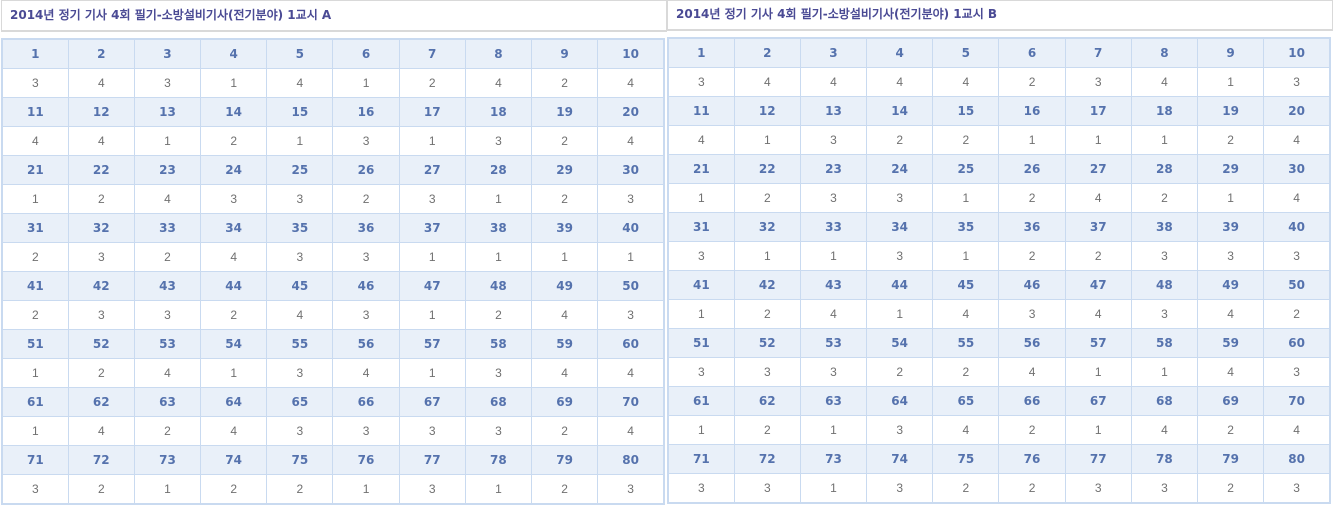 The height and width of the screenshot is (505, 1335). What do you see at coordinates (701, 169) in the screenshot?
I see `question-number: 21` at bounding box center [701, 169].